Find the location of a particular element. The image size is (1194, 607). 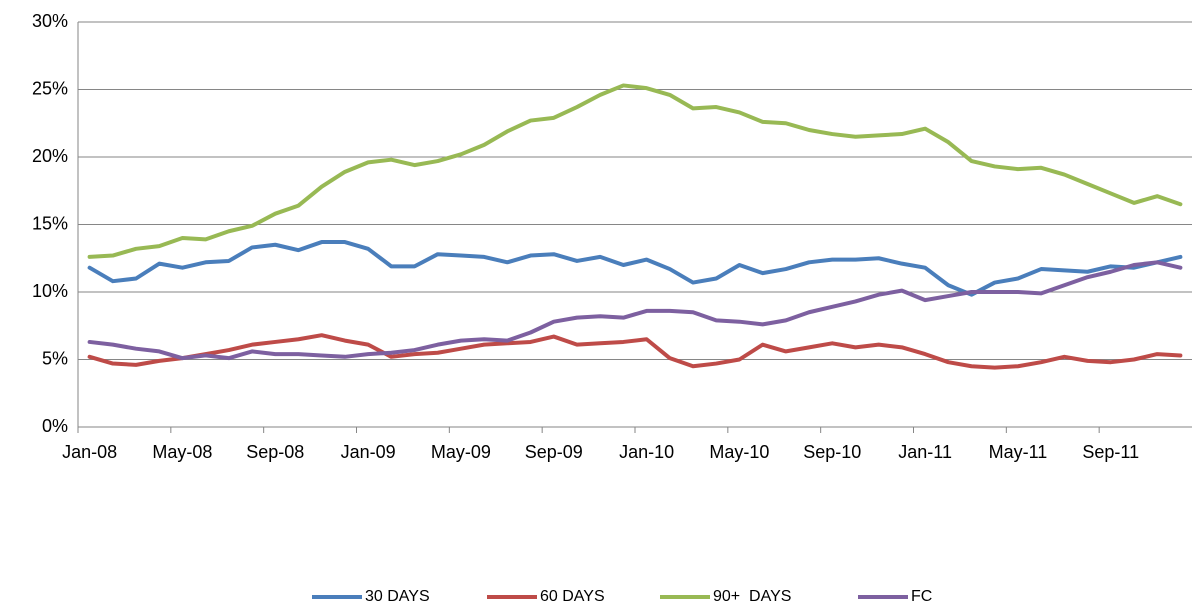

legend-label: 30 DAYS is located at coordinates (397, 596).